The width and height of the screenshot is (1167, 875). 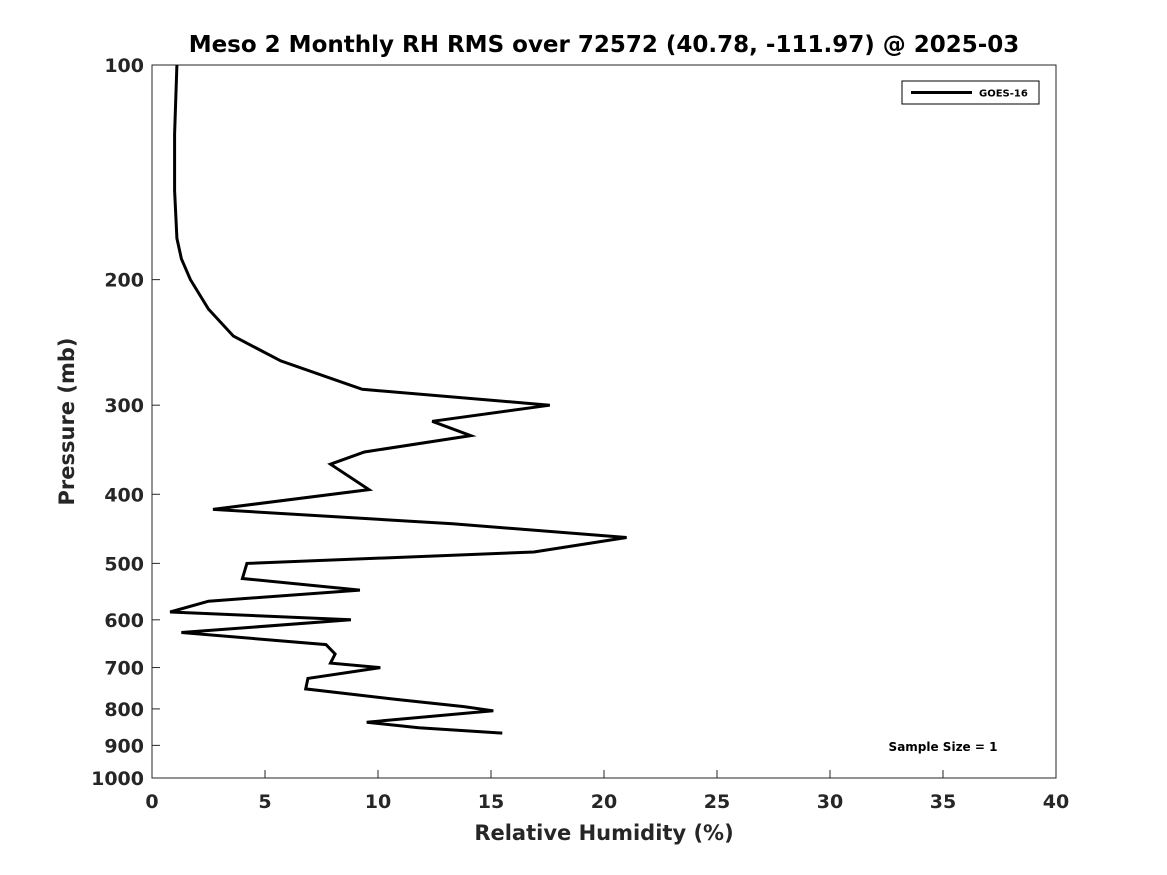 What do you see at coordinates (124, 281) in the screenshot?
I see `y-tick-label: 200` at bounding box center [124, 281].